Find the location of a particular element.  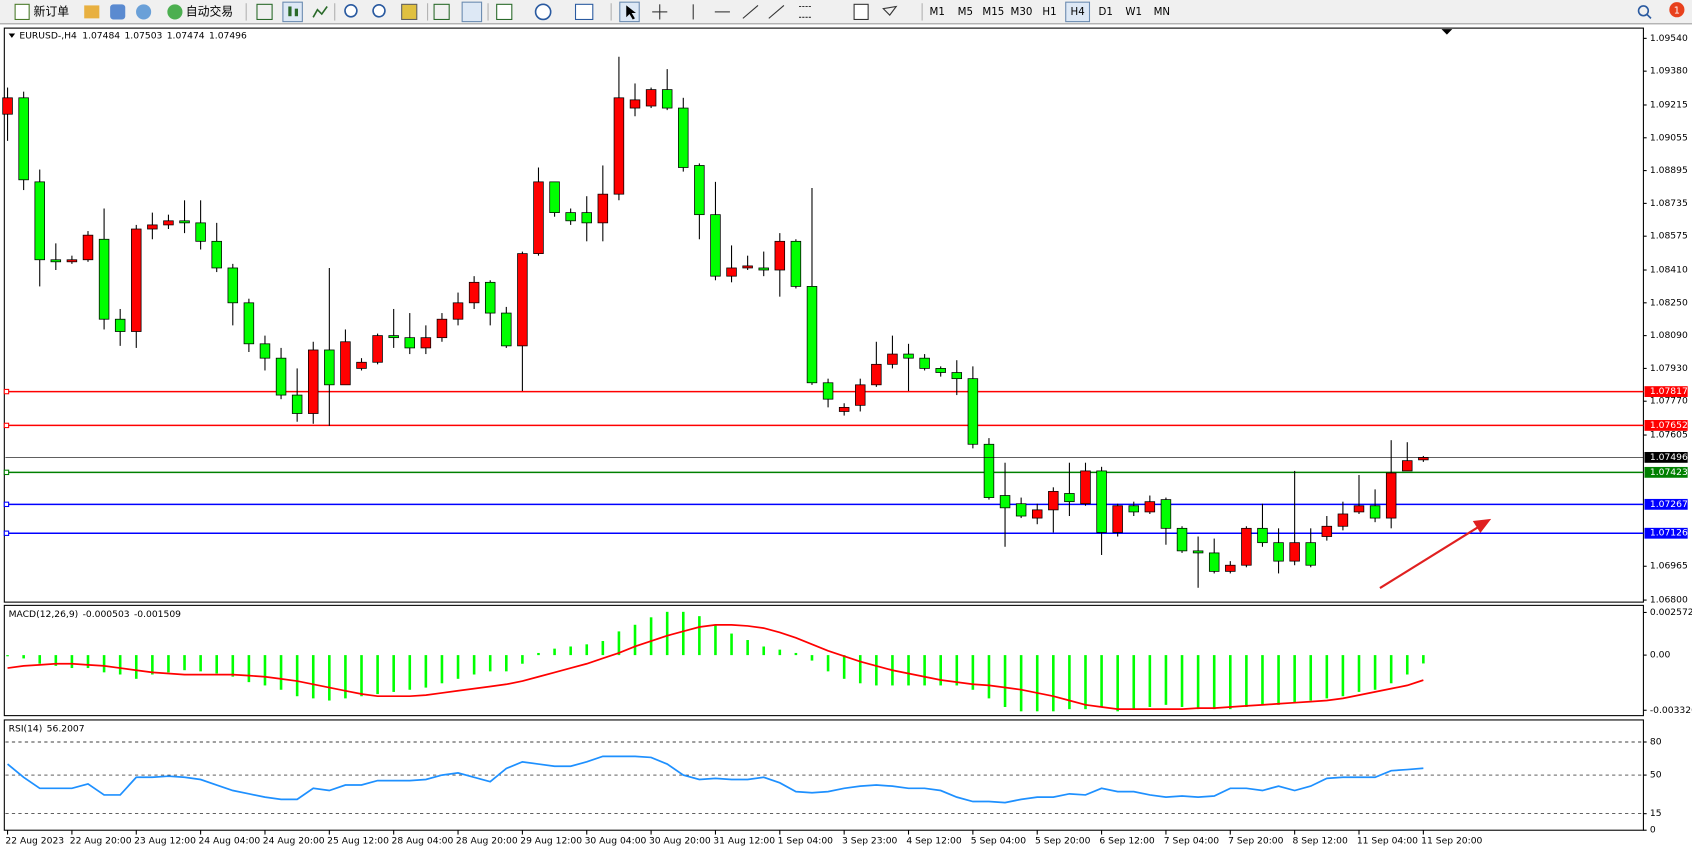

shift-icon is located at coordinates (472, 12).